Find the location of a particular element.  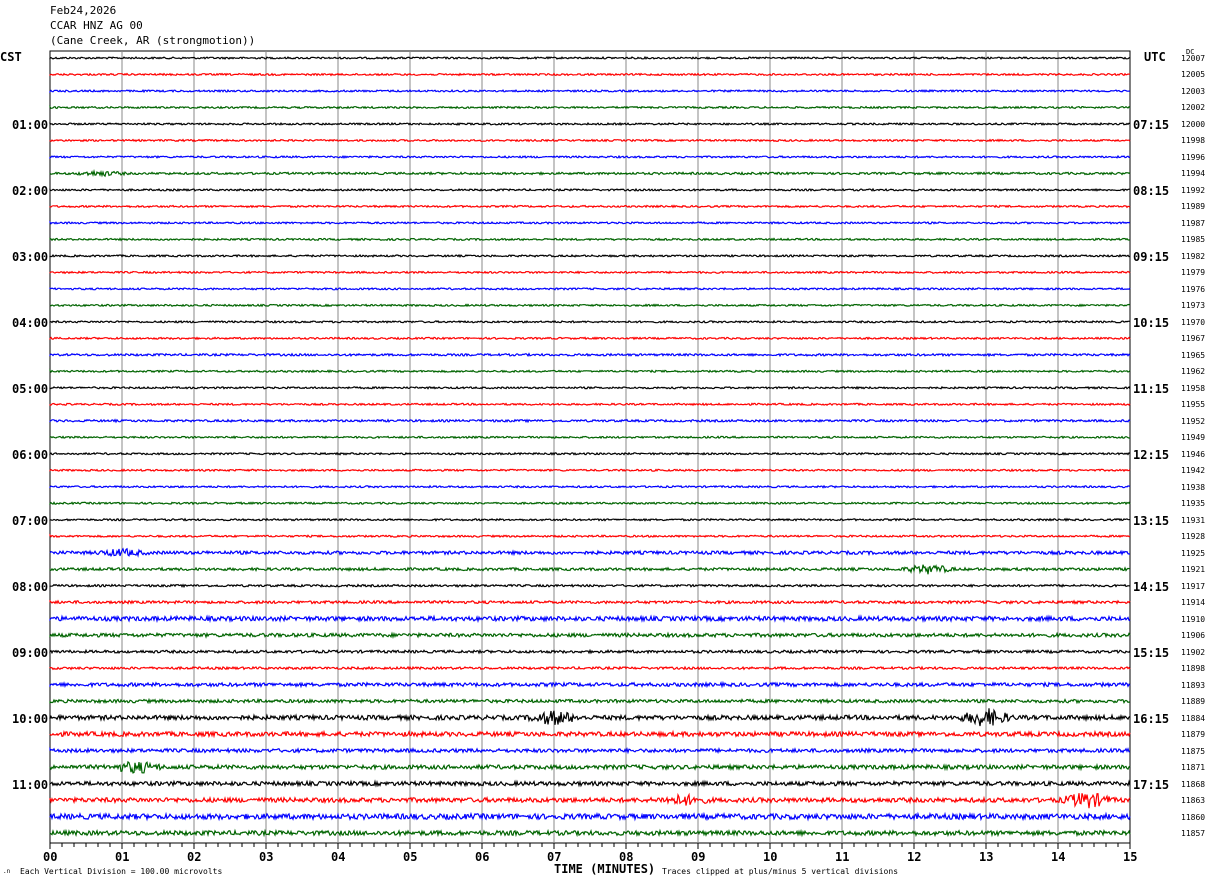

station-label: CCAR HNZ AG 00 is located at coordinates (96, 25).